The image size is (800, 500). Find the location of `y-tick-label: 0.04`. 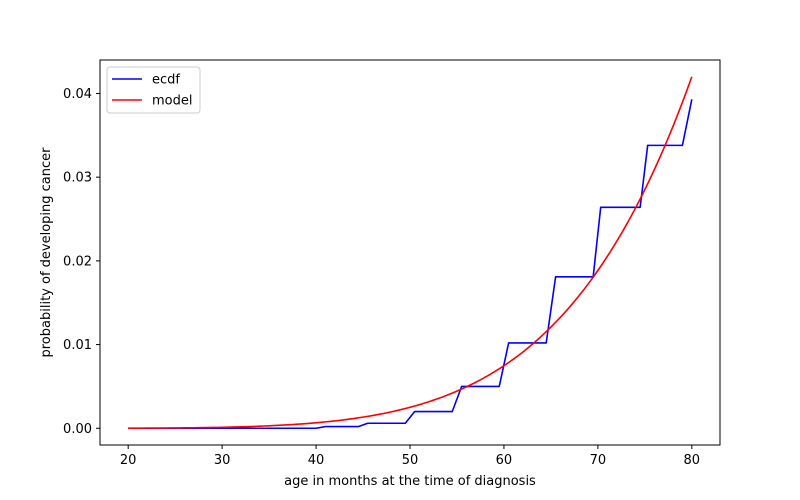

y-tick-label: 0.04 is located at coordinates (77, 94).